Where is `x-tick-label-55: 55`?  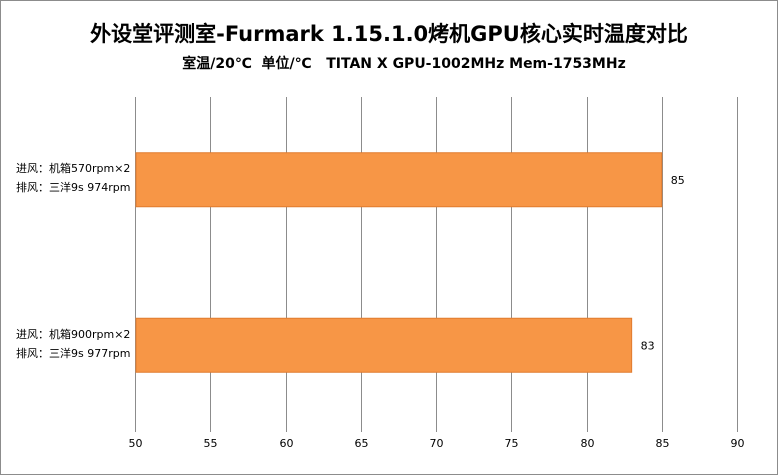 x-tick-label-55: 55 is located at coordinates (211, 443).